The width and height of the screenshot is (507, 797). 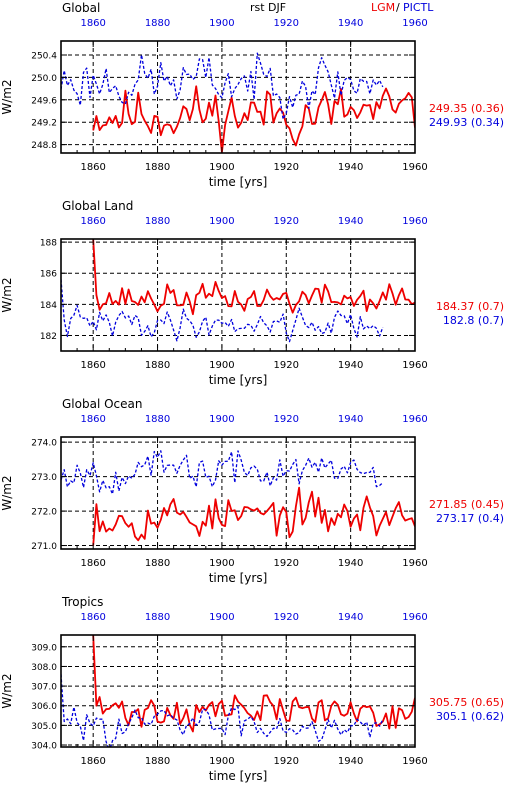 What do you see at coordinates (102, 404) in the screenshot?
I see `panel-title: Global Ocean` at bounding box center [102, 404].